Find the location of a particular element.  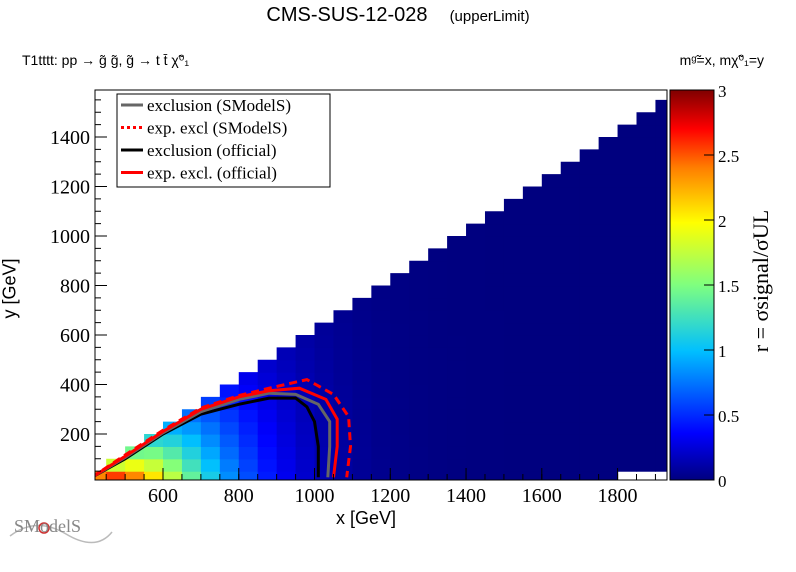

legend-entry: exp. excl. (official) is located at coordinates (212, 173).